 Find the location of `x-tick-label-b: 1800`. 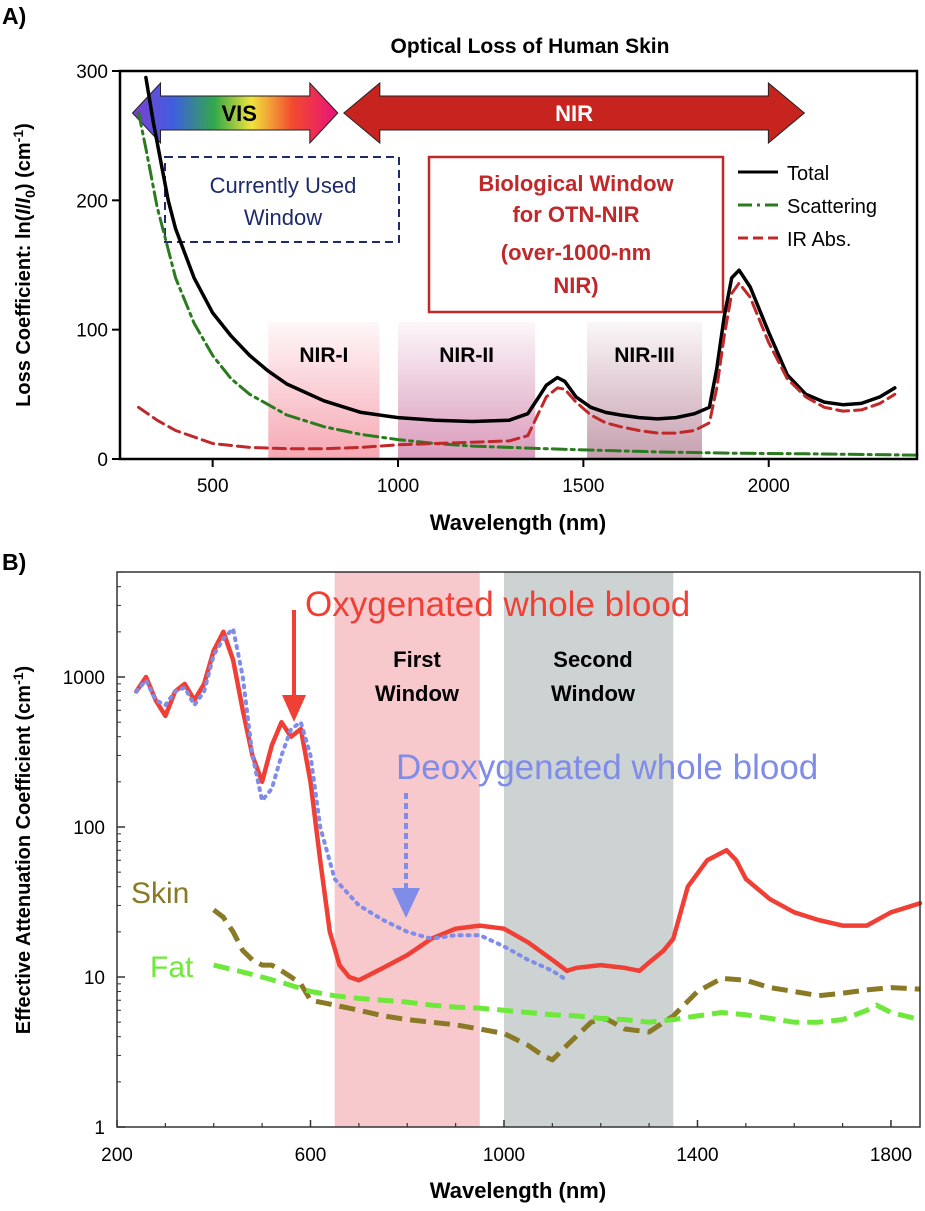

x-tick-label-b: 1800 is located at coordinates (891, 1155).